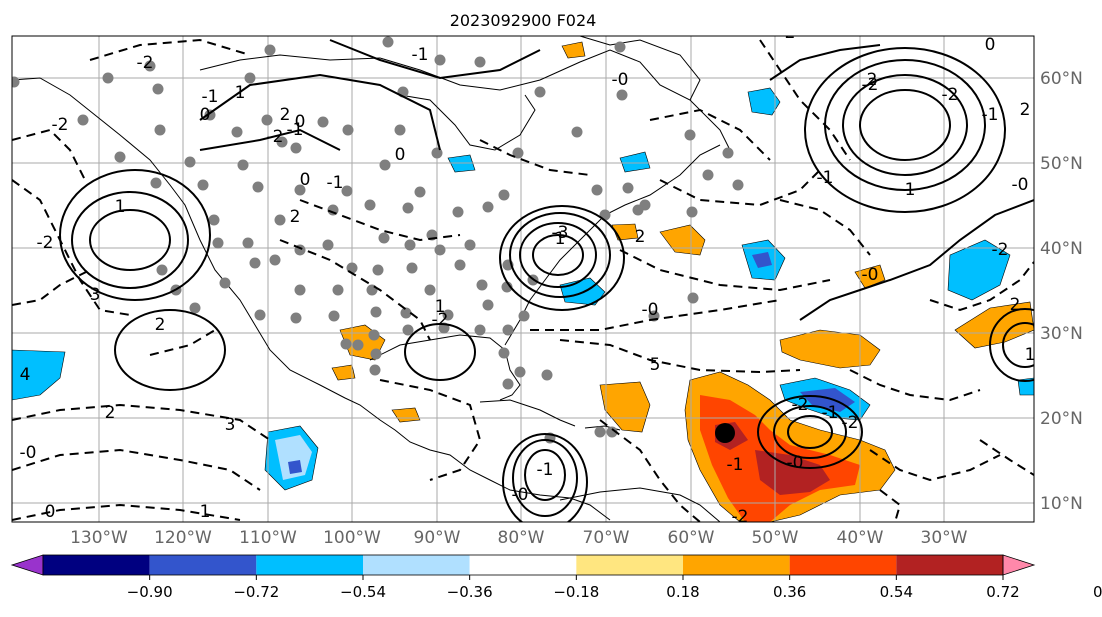 This screenshot has height=617, width=1102. I want to click on shade-navy-atl, so click(827, 400).